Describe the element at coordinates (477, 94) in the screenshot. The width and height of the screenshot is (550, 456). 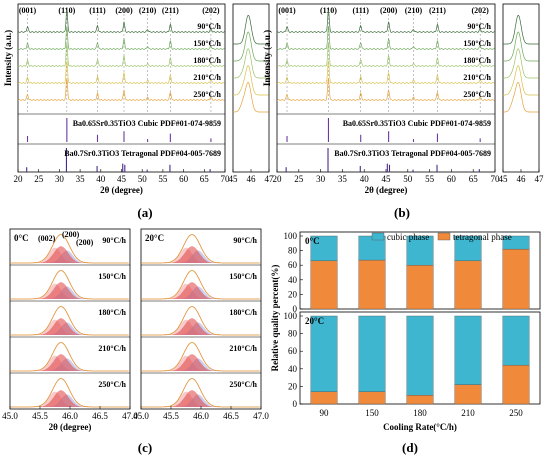
I see `series-label: 250°C/h` at that location.